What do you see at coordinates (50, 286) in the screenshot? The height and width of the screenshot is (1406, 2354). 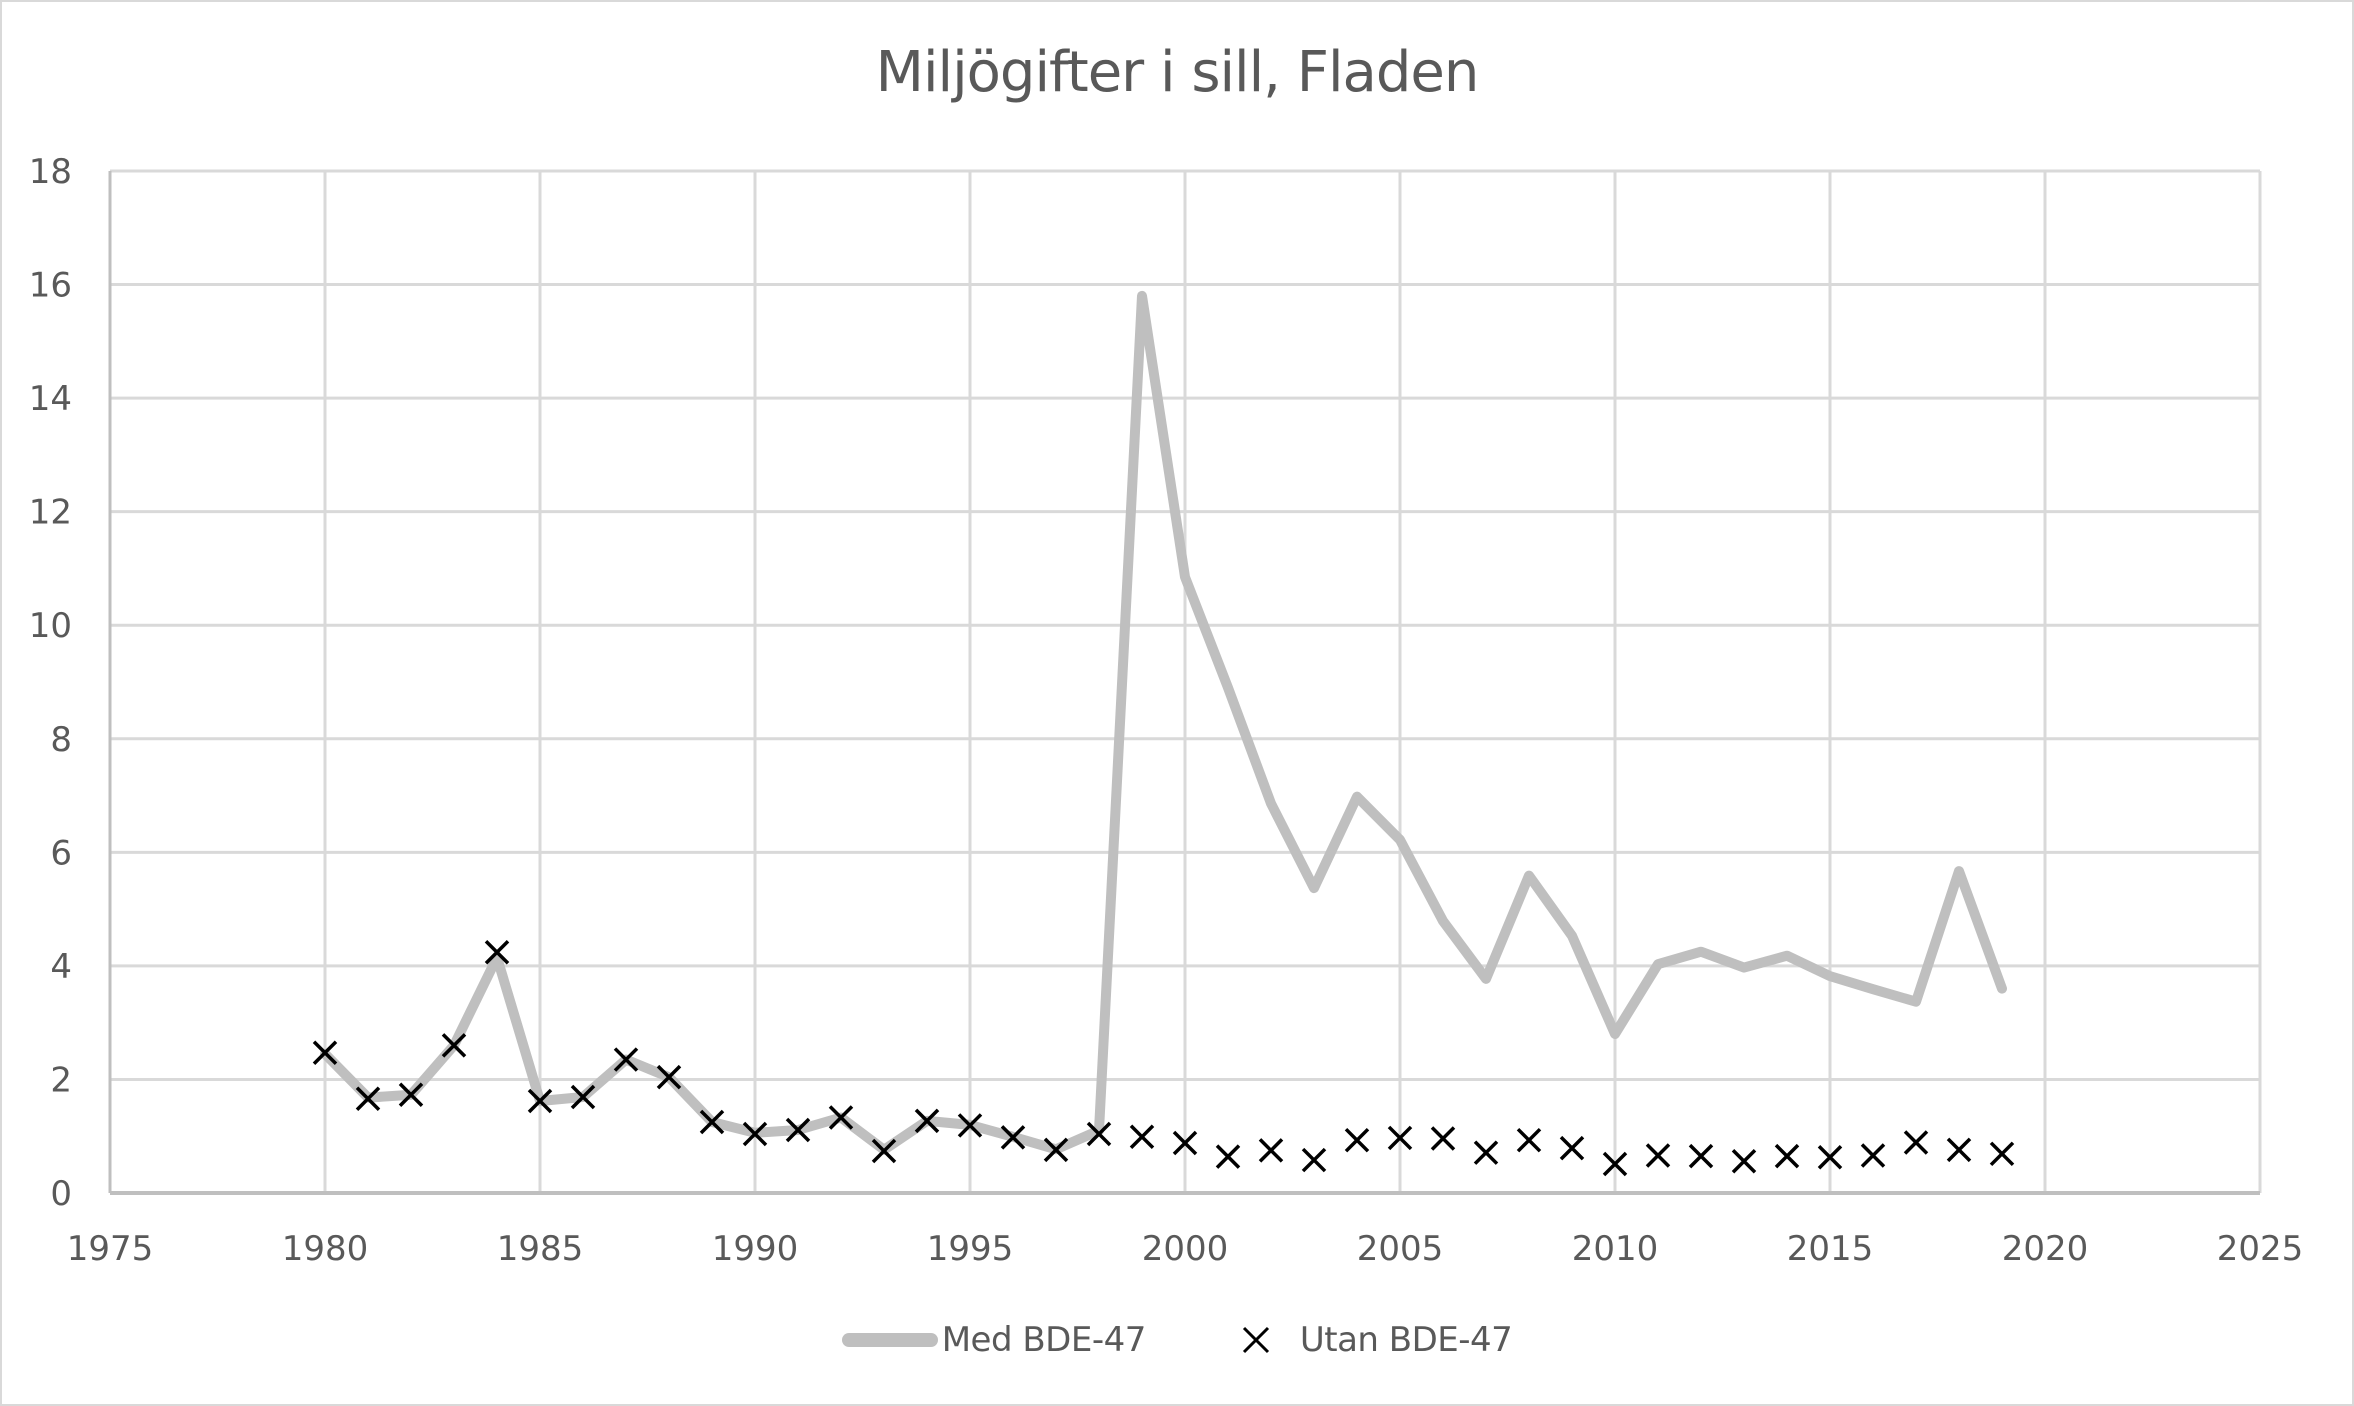 I see `y-tick-label: 16` at bounding box center [50, 286].